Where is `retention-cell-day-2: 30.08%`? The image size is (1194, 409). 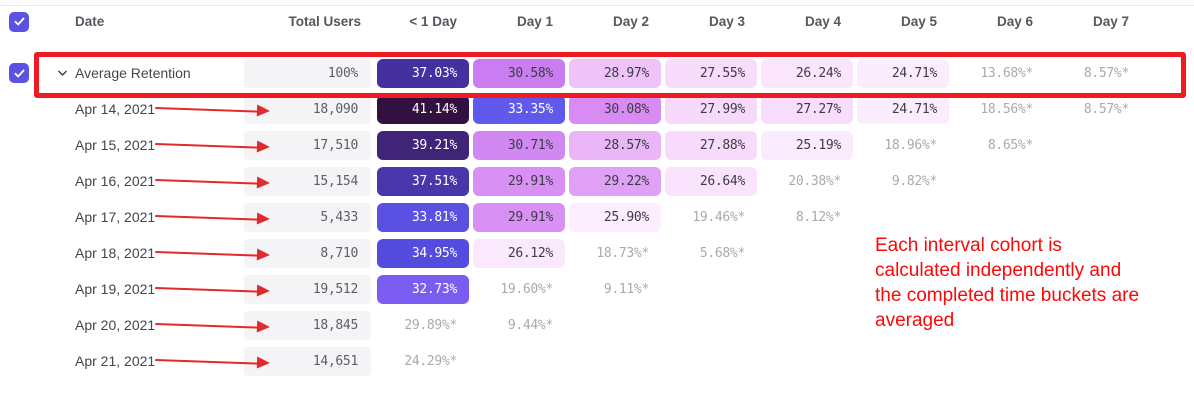
retention-cell-day-2: 30.08% is located at coordinates (615, 109).